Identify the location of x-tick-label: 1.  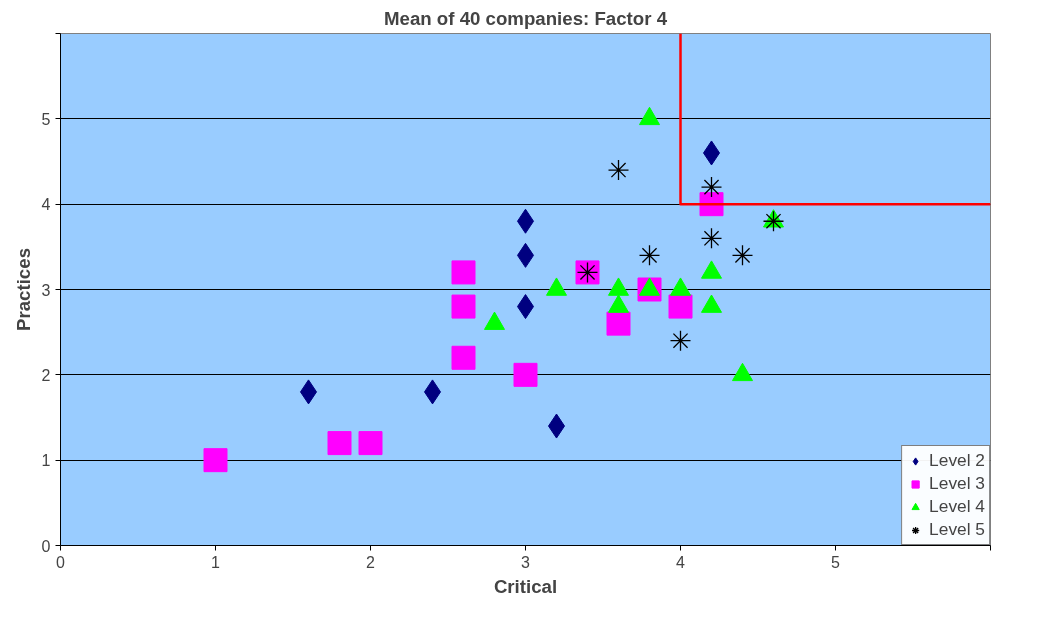
(216, 562).